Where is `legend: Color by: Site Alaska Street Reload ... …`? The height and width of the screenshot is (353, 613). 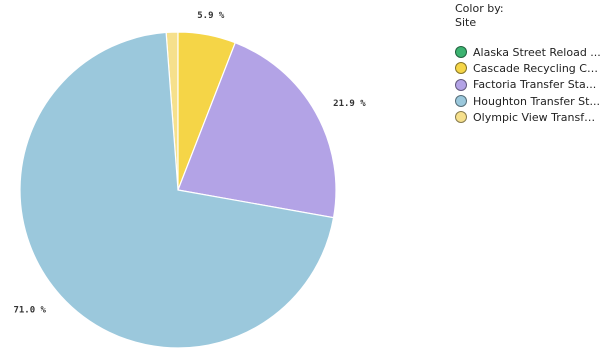
legend: Color by: Site Alaska Street Reload ... … is located at coordinates (534, 63).